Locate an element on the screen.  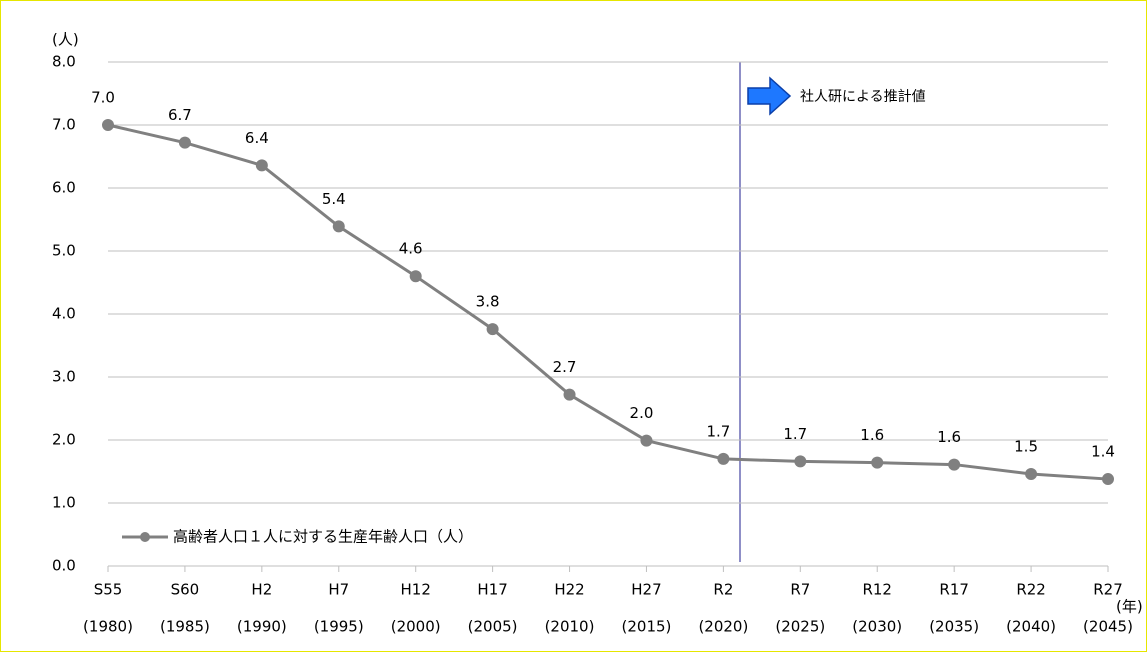
x-tick-label: R2 is located at coordinates (723, 590).